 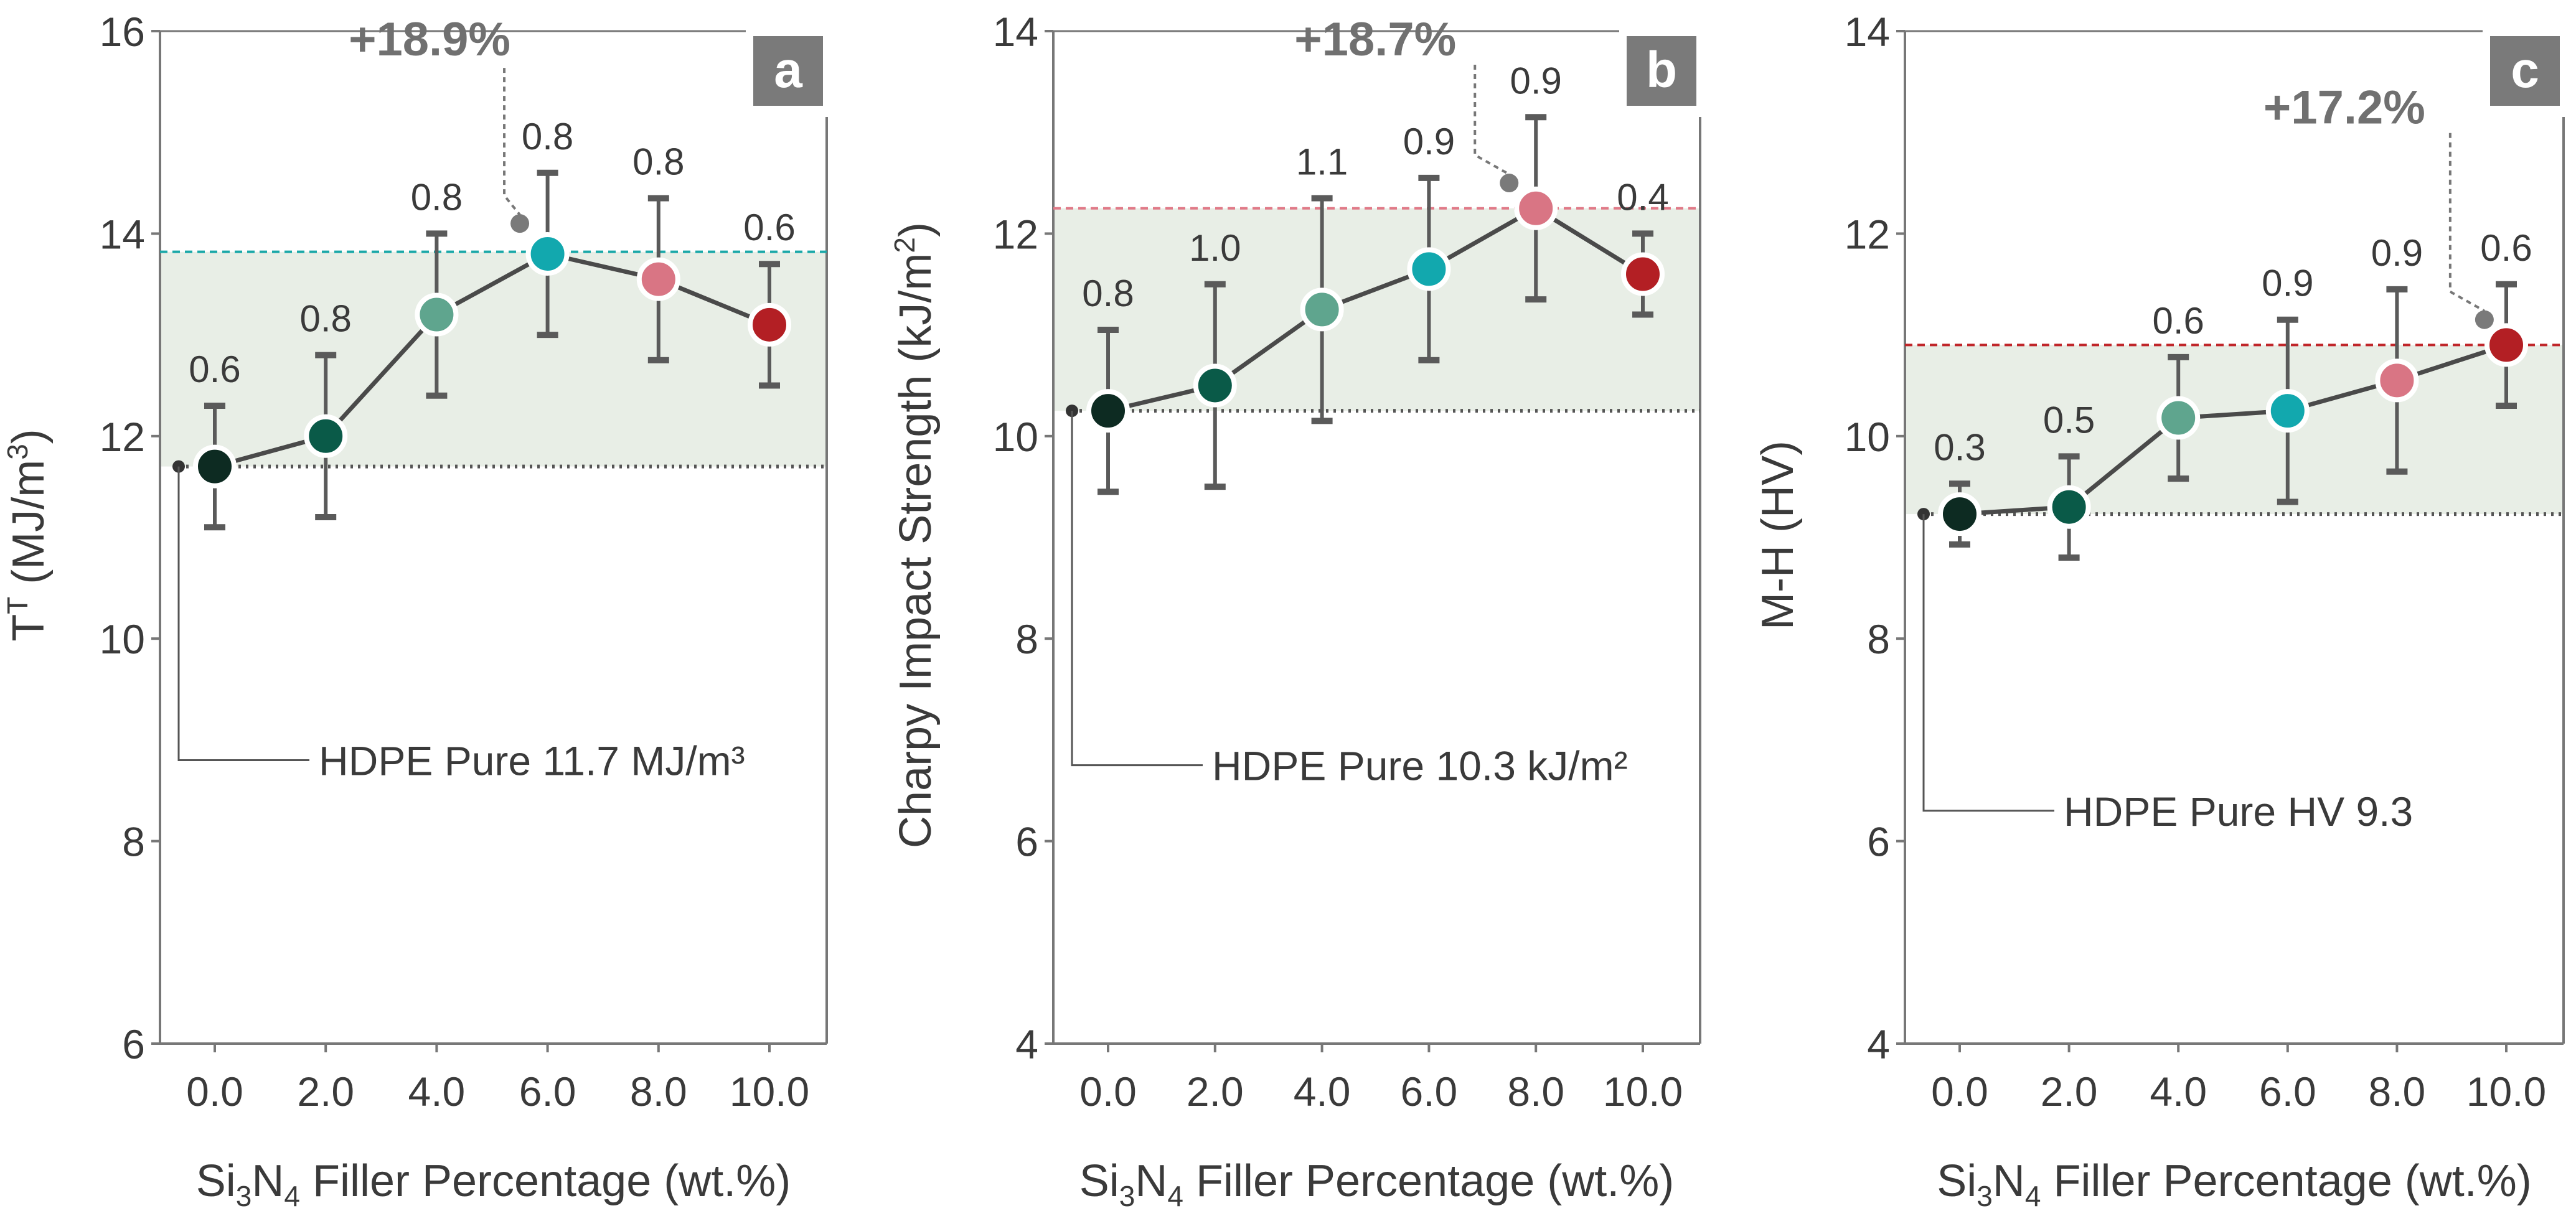 I want to click on y-axis-label: TT (MJ/m3), so click(x=27, y=535).